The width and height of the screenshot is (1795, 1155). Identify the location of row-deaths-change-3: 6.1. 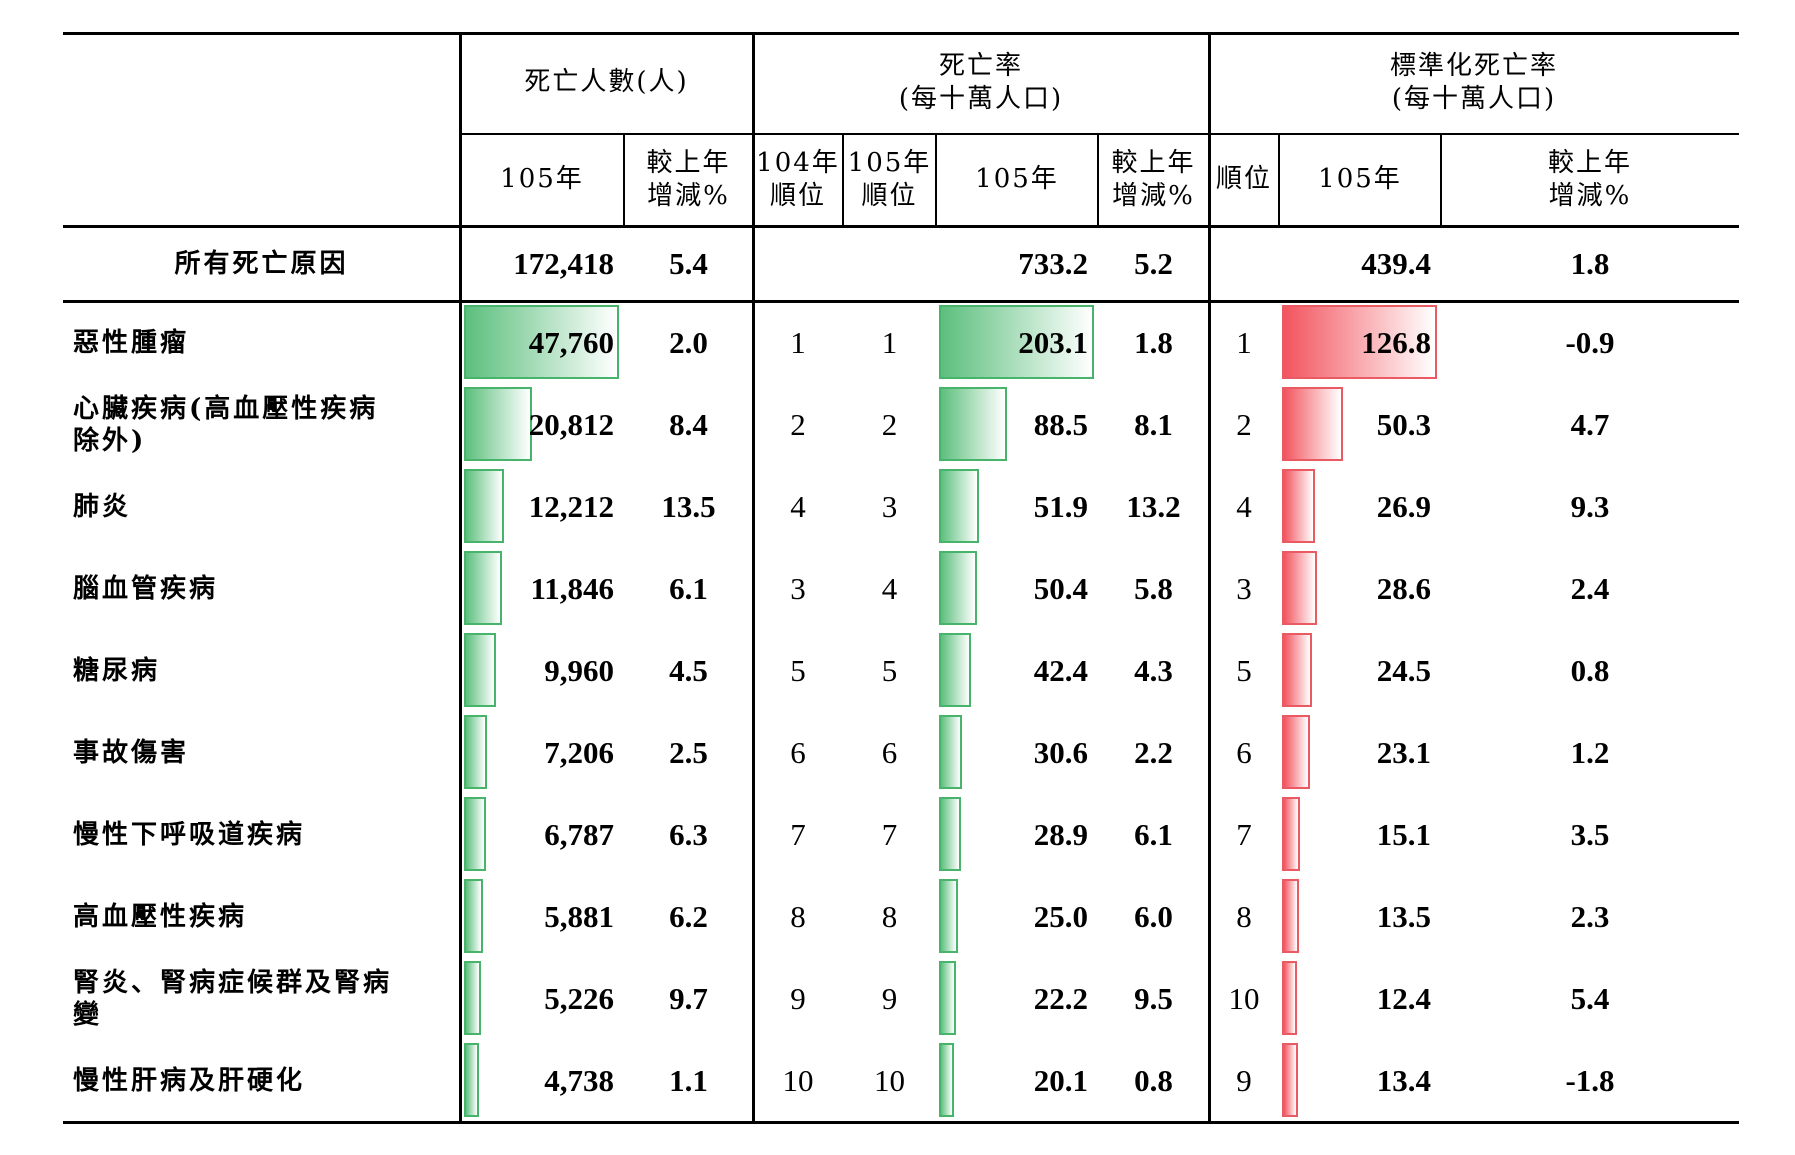
(688, 589).